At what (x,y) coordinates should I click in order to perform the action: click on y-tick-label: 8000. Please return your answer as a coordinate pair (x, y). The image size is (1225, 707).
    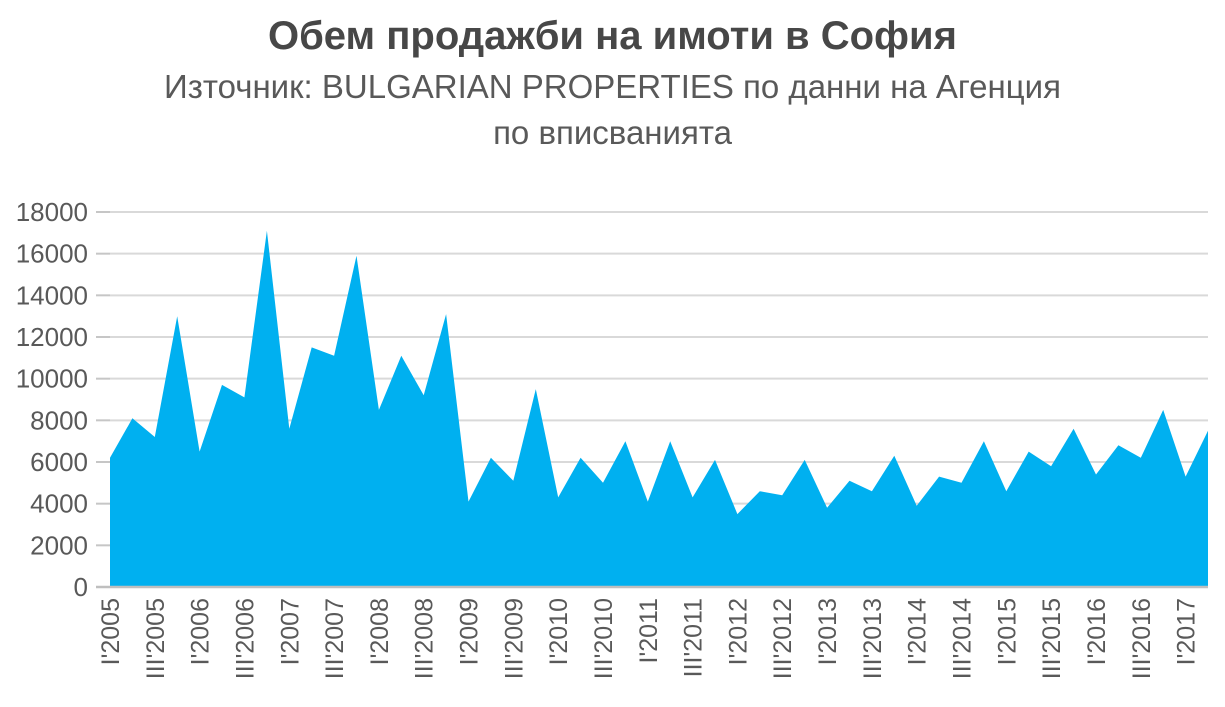
    Looking at the image, I should click on (59, 420).